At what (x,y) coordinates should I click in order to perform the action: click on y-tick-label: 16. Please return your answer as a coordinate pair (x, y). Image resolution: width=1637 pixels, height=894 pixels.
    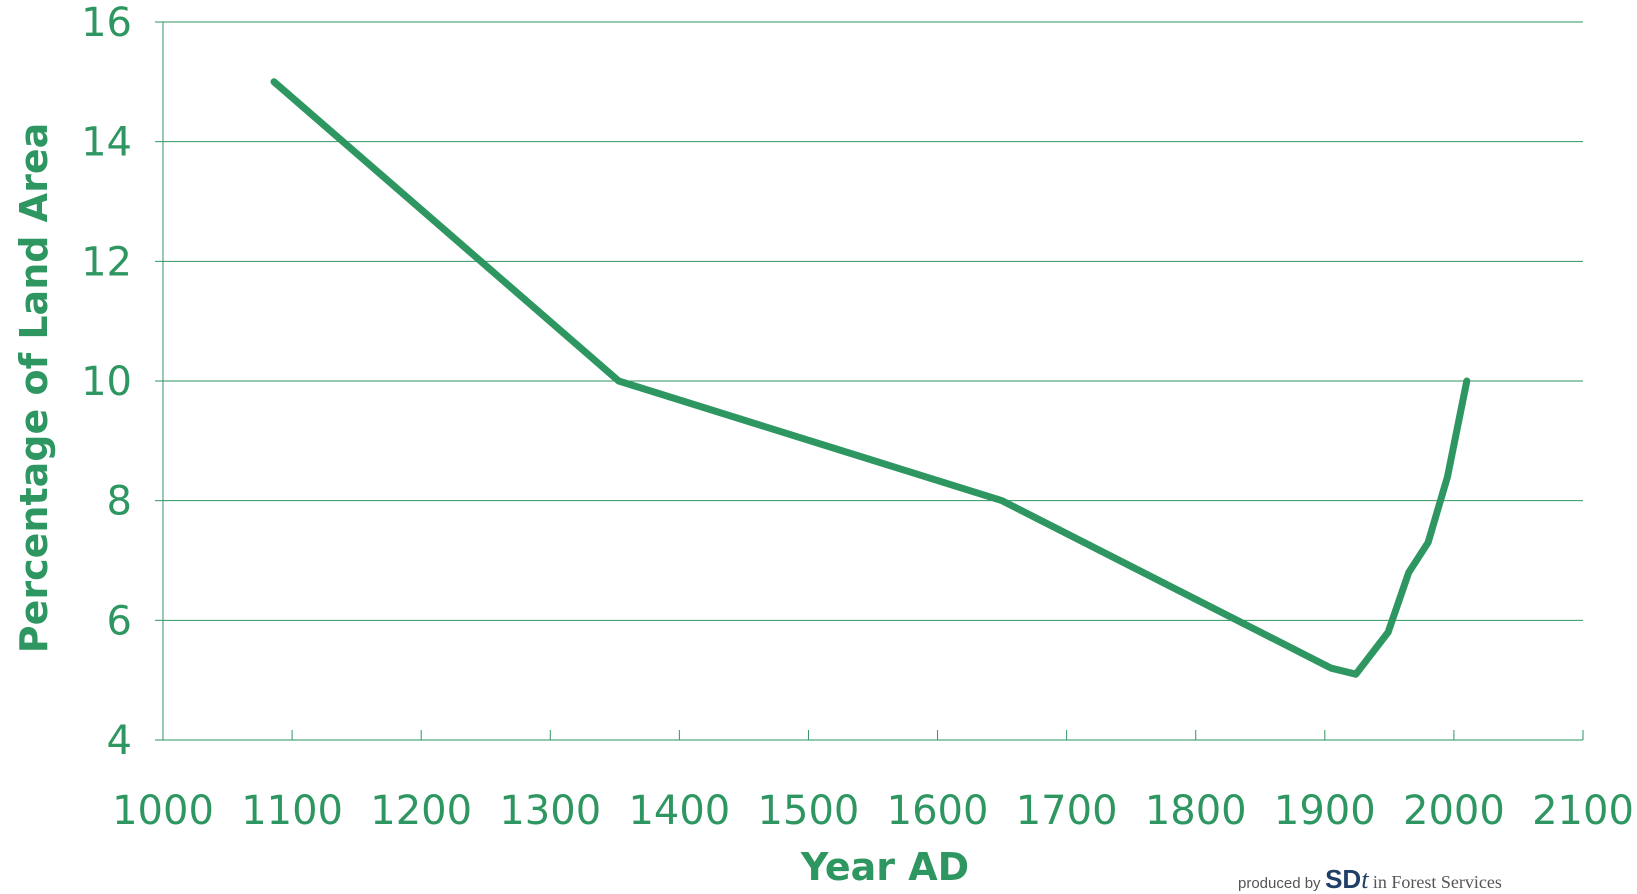
    Looking at the image, I should click on (106, 23).